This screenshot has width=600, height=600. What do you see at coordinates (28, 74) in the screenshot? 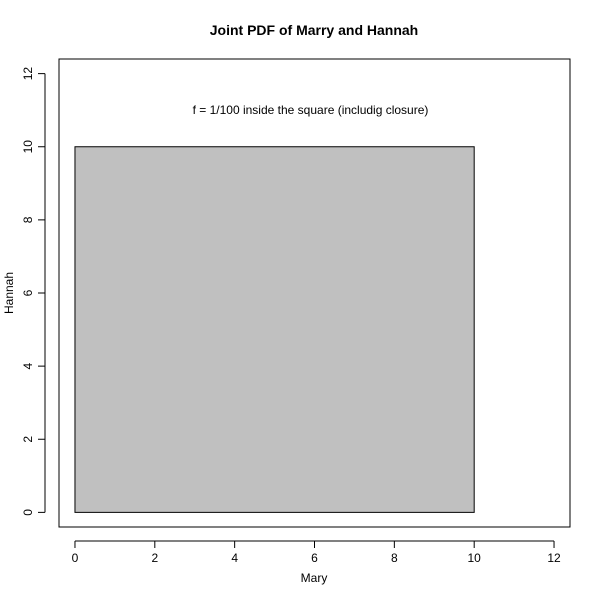
I see `y-tick-label: 12` at bounding box center [28, 74].